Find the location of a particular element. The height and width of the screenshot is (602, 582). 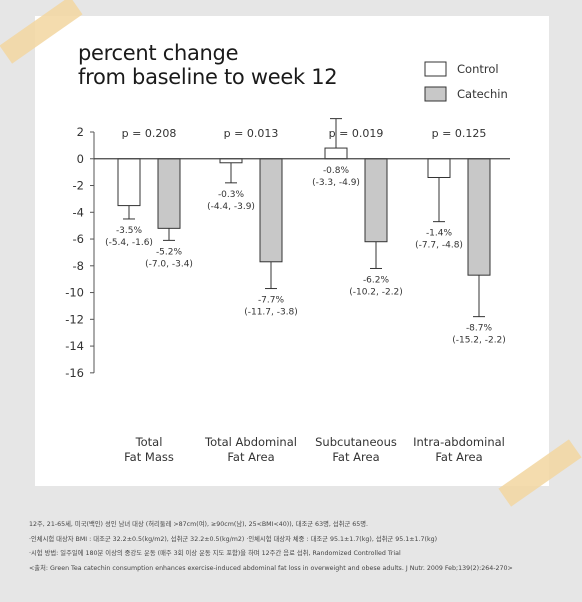

y-tick-label: -10 is located at coordinates (74, 293).